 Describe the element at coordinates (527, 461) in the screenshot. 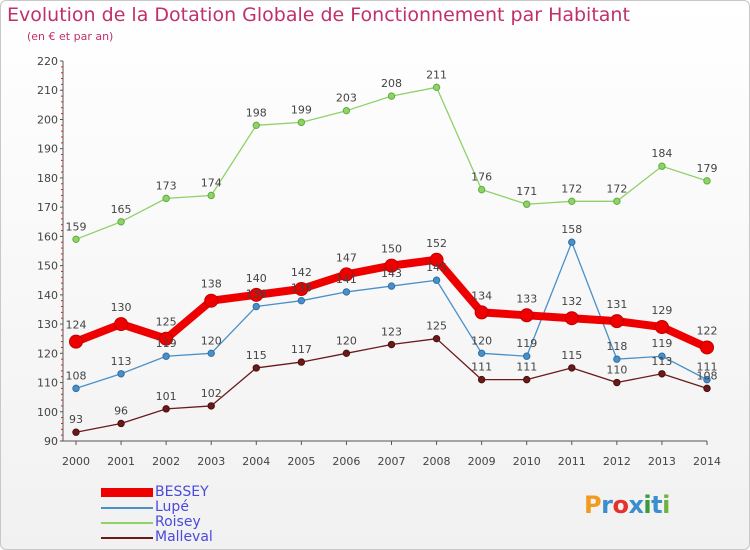

I see `x-tick-label: 2010` at that location.